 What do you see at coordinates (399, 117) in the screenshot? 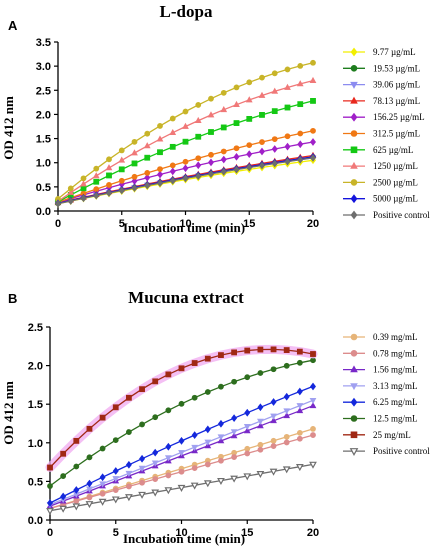
I see `legend-label: 156.25 µg/mL` at bounding box center [399, 117].